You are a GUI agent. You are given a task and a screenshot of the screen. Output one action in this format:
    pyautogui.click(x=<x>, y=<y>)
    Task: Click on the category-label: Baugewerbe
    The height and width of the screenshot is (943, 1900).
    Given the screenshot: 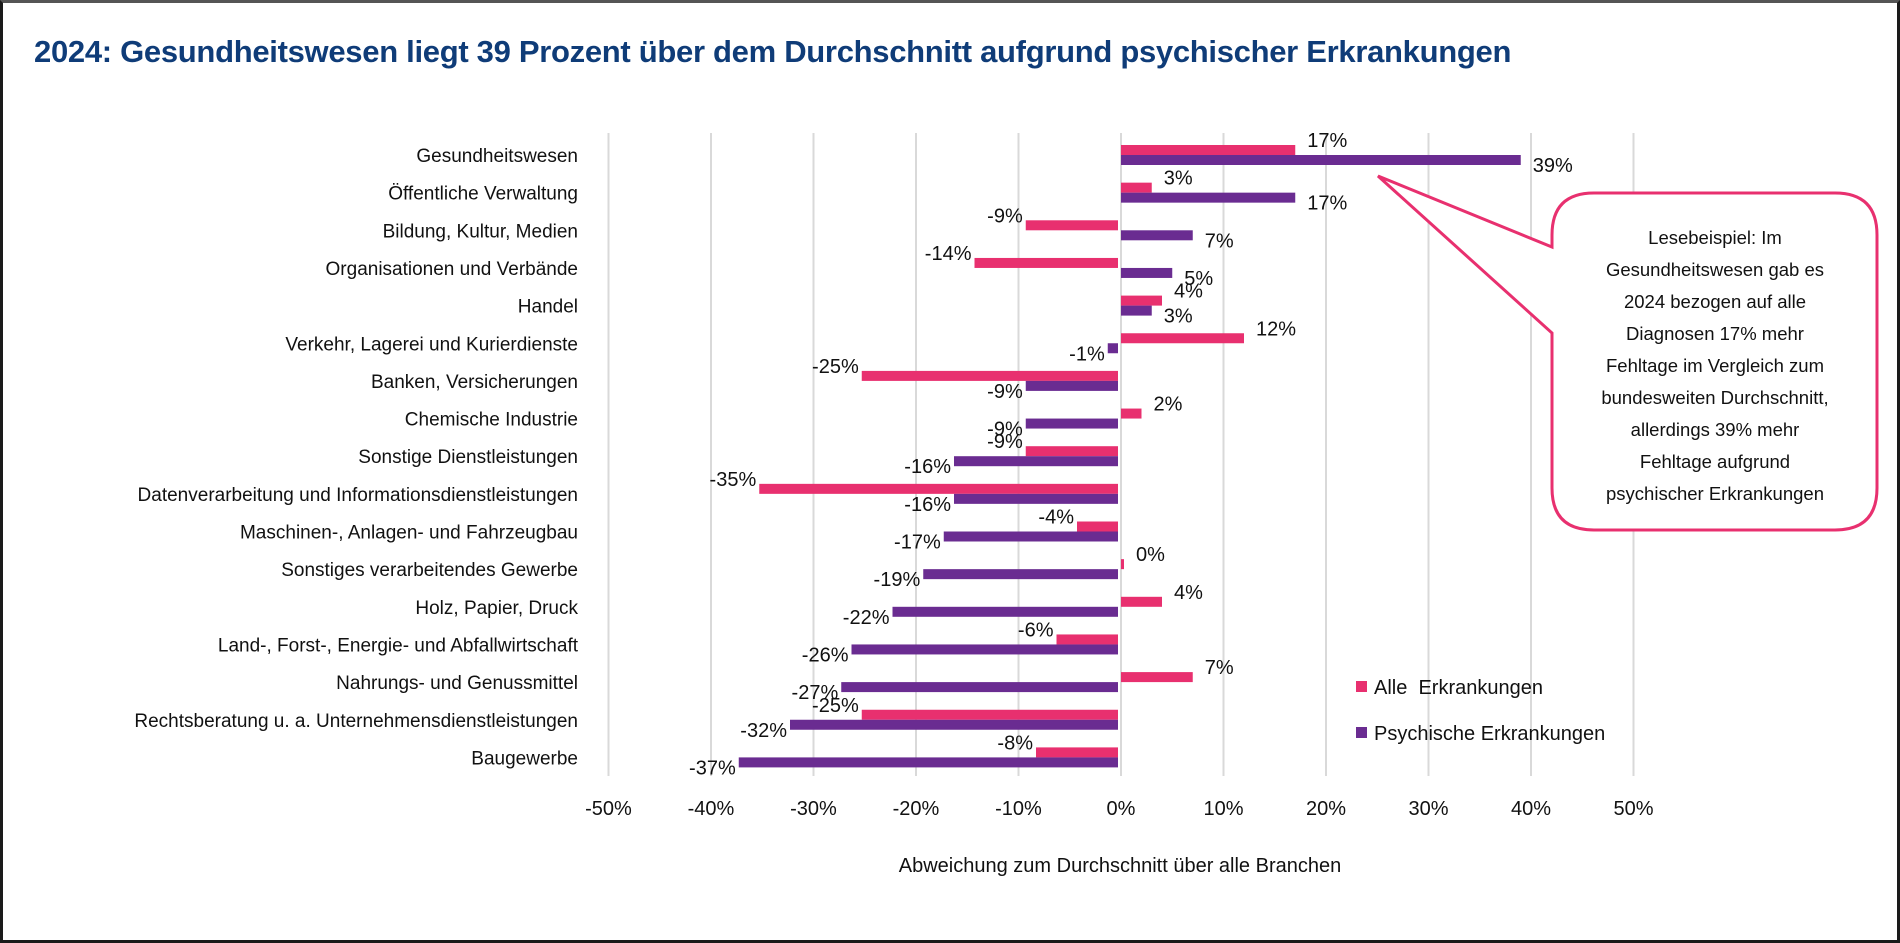 What is the action you would take?
    pyautogui.click(x=524, y=758)
    